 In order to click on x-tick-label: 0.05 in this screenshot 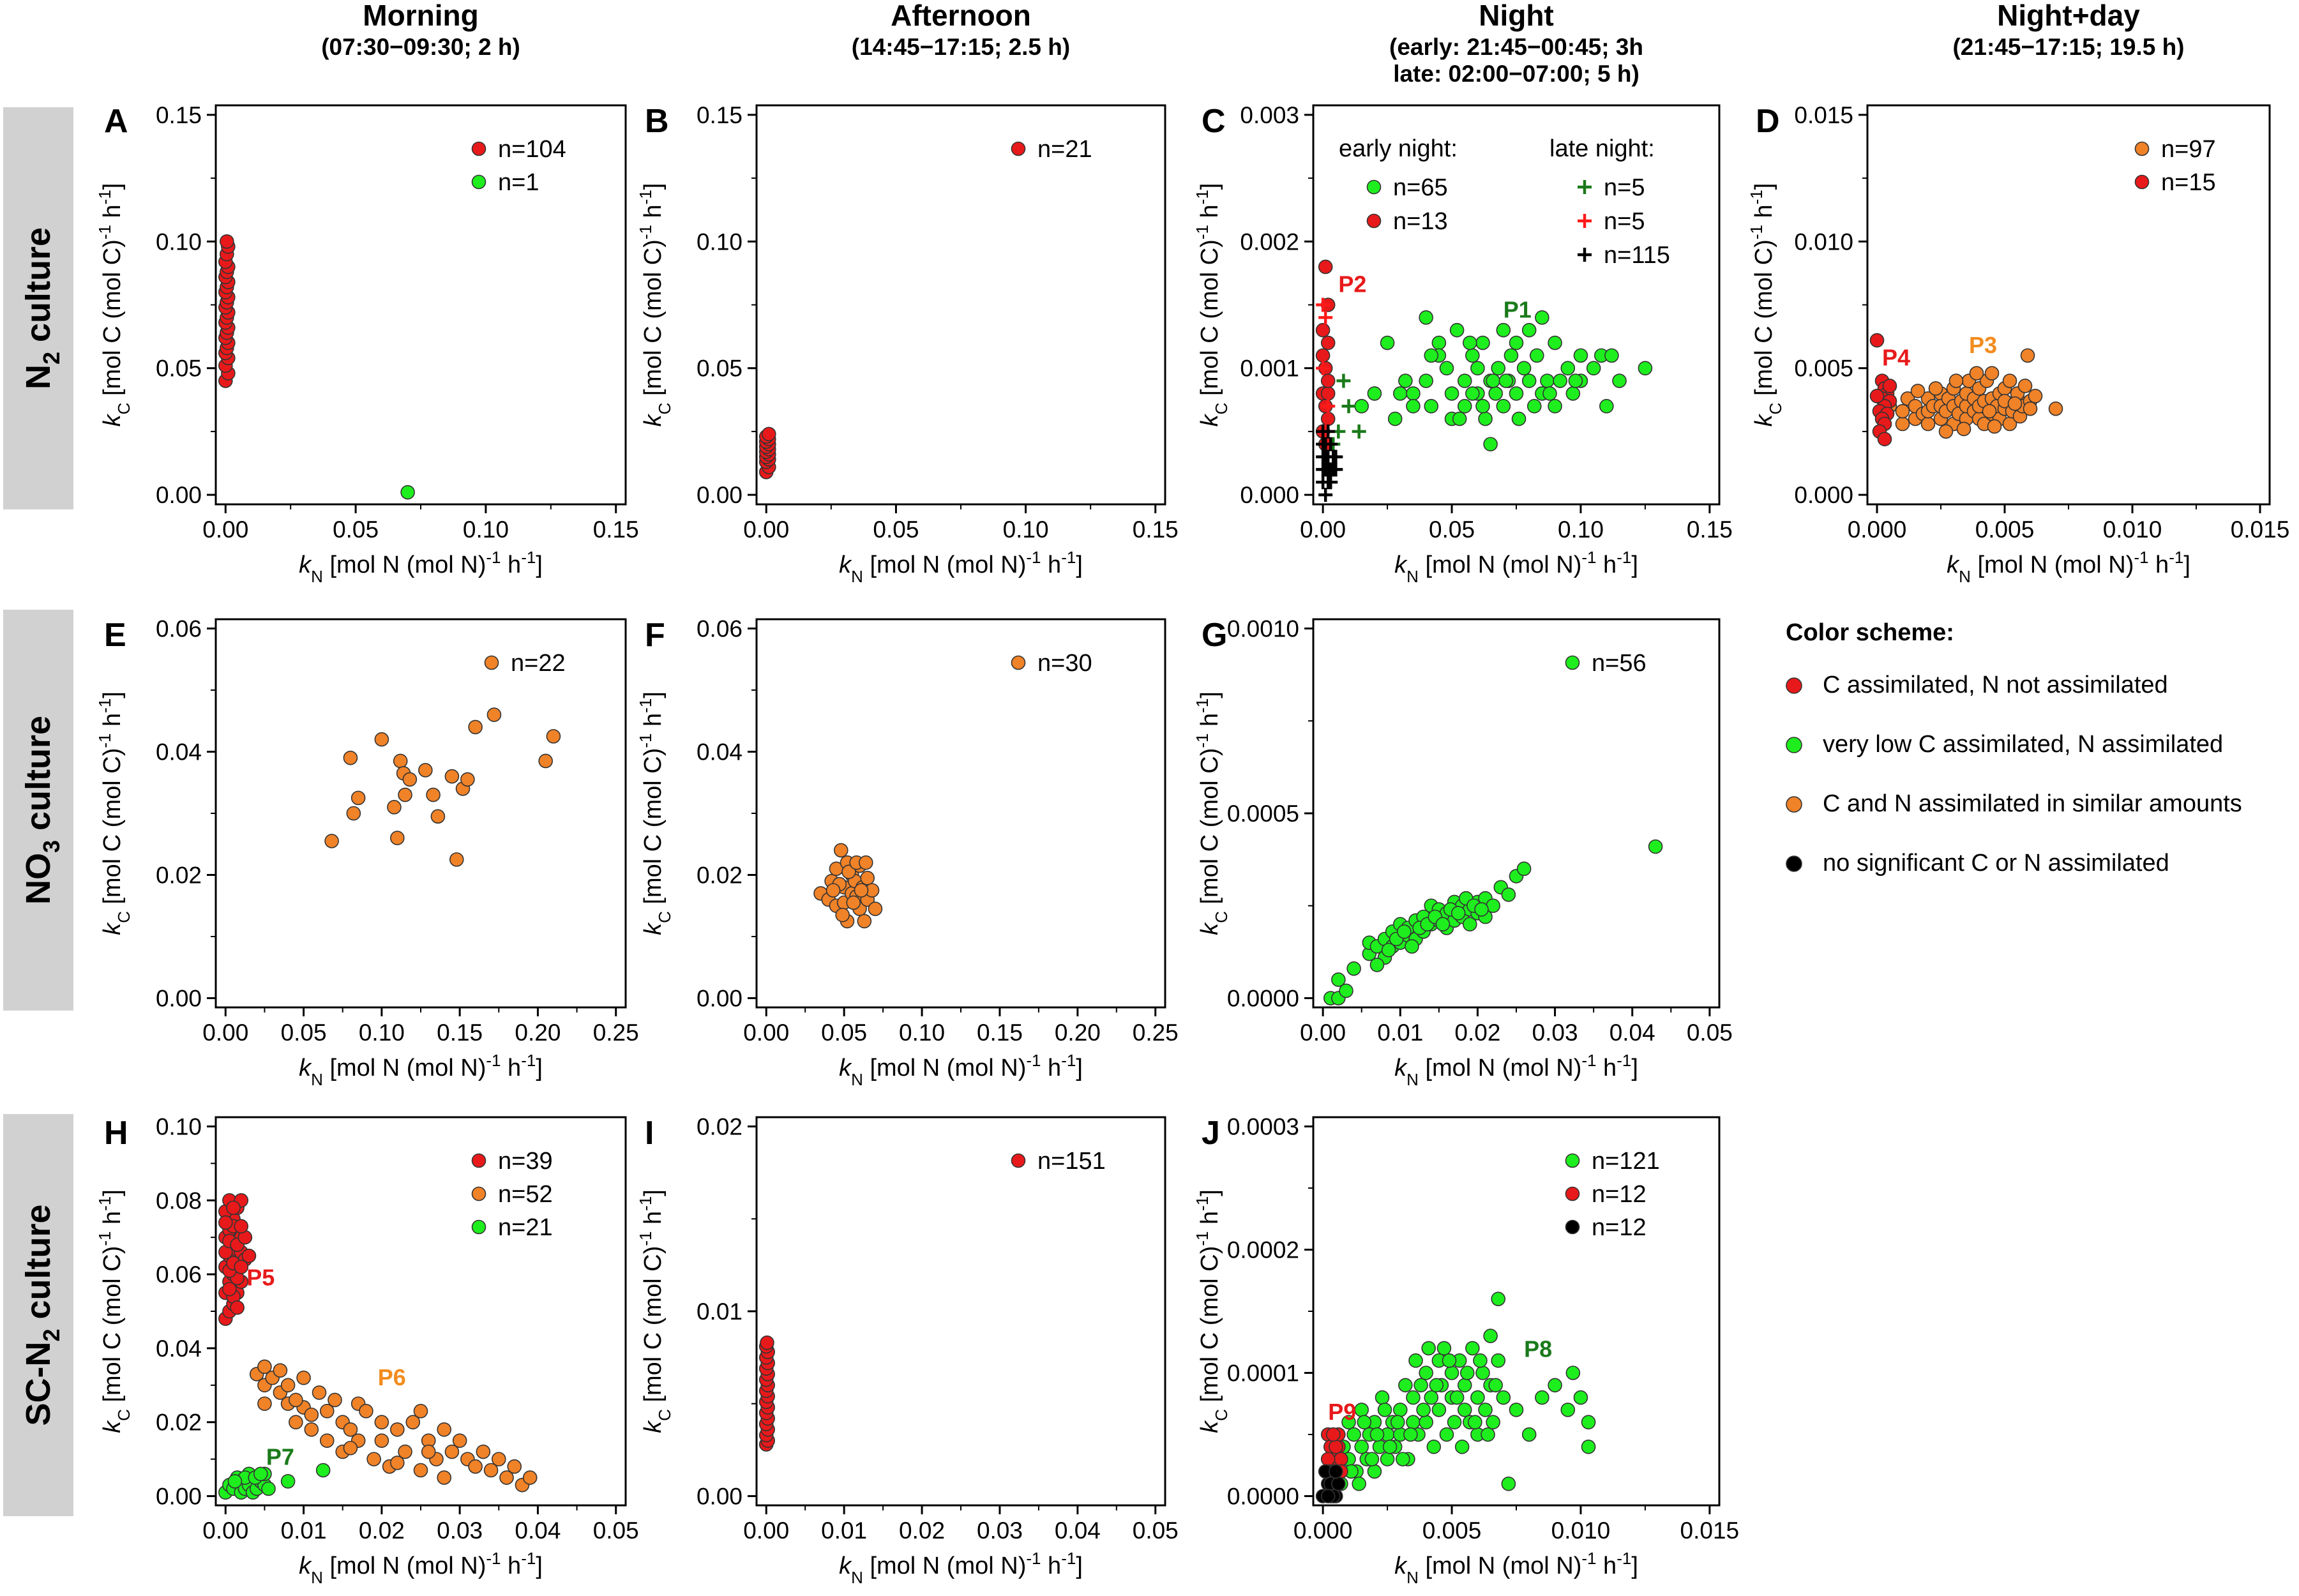, I will do `click(896, 529)`.